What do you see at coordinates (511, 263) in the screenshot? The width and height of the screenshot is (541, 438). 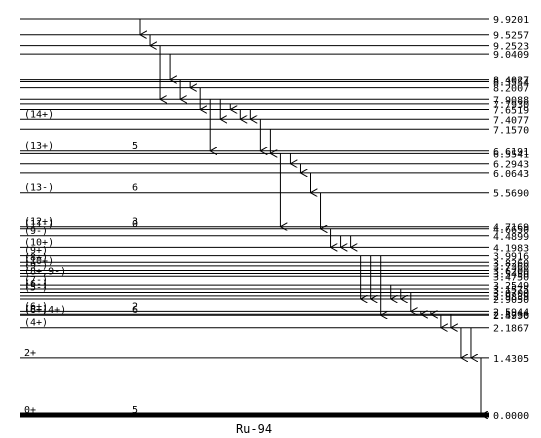 I see `level-energy-label: 3.8260` at bounding box center [511, 263].